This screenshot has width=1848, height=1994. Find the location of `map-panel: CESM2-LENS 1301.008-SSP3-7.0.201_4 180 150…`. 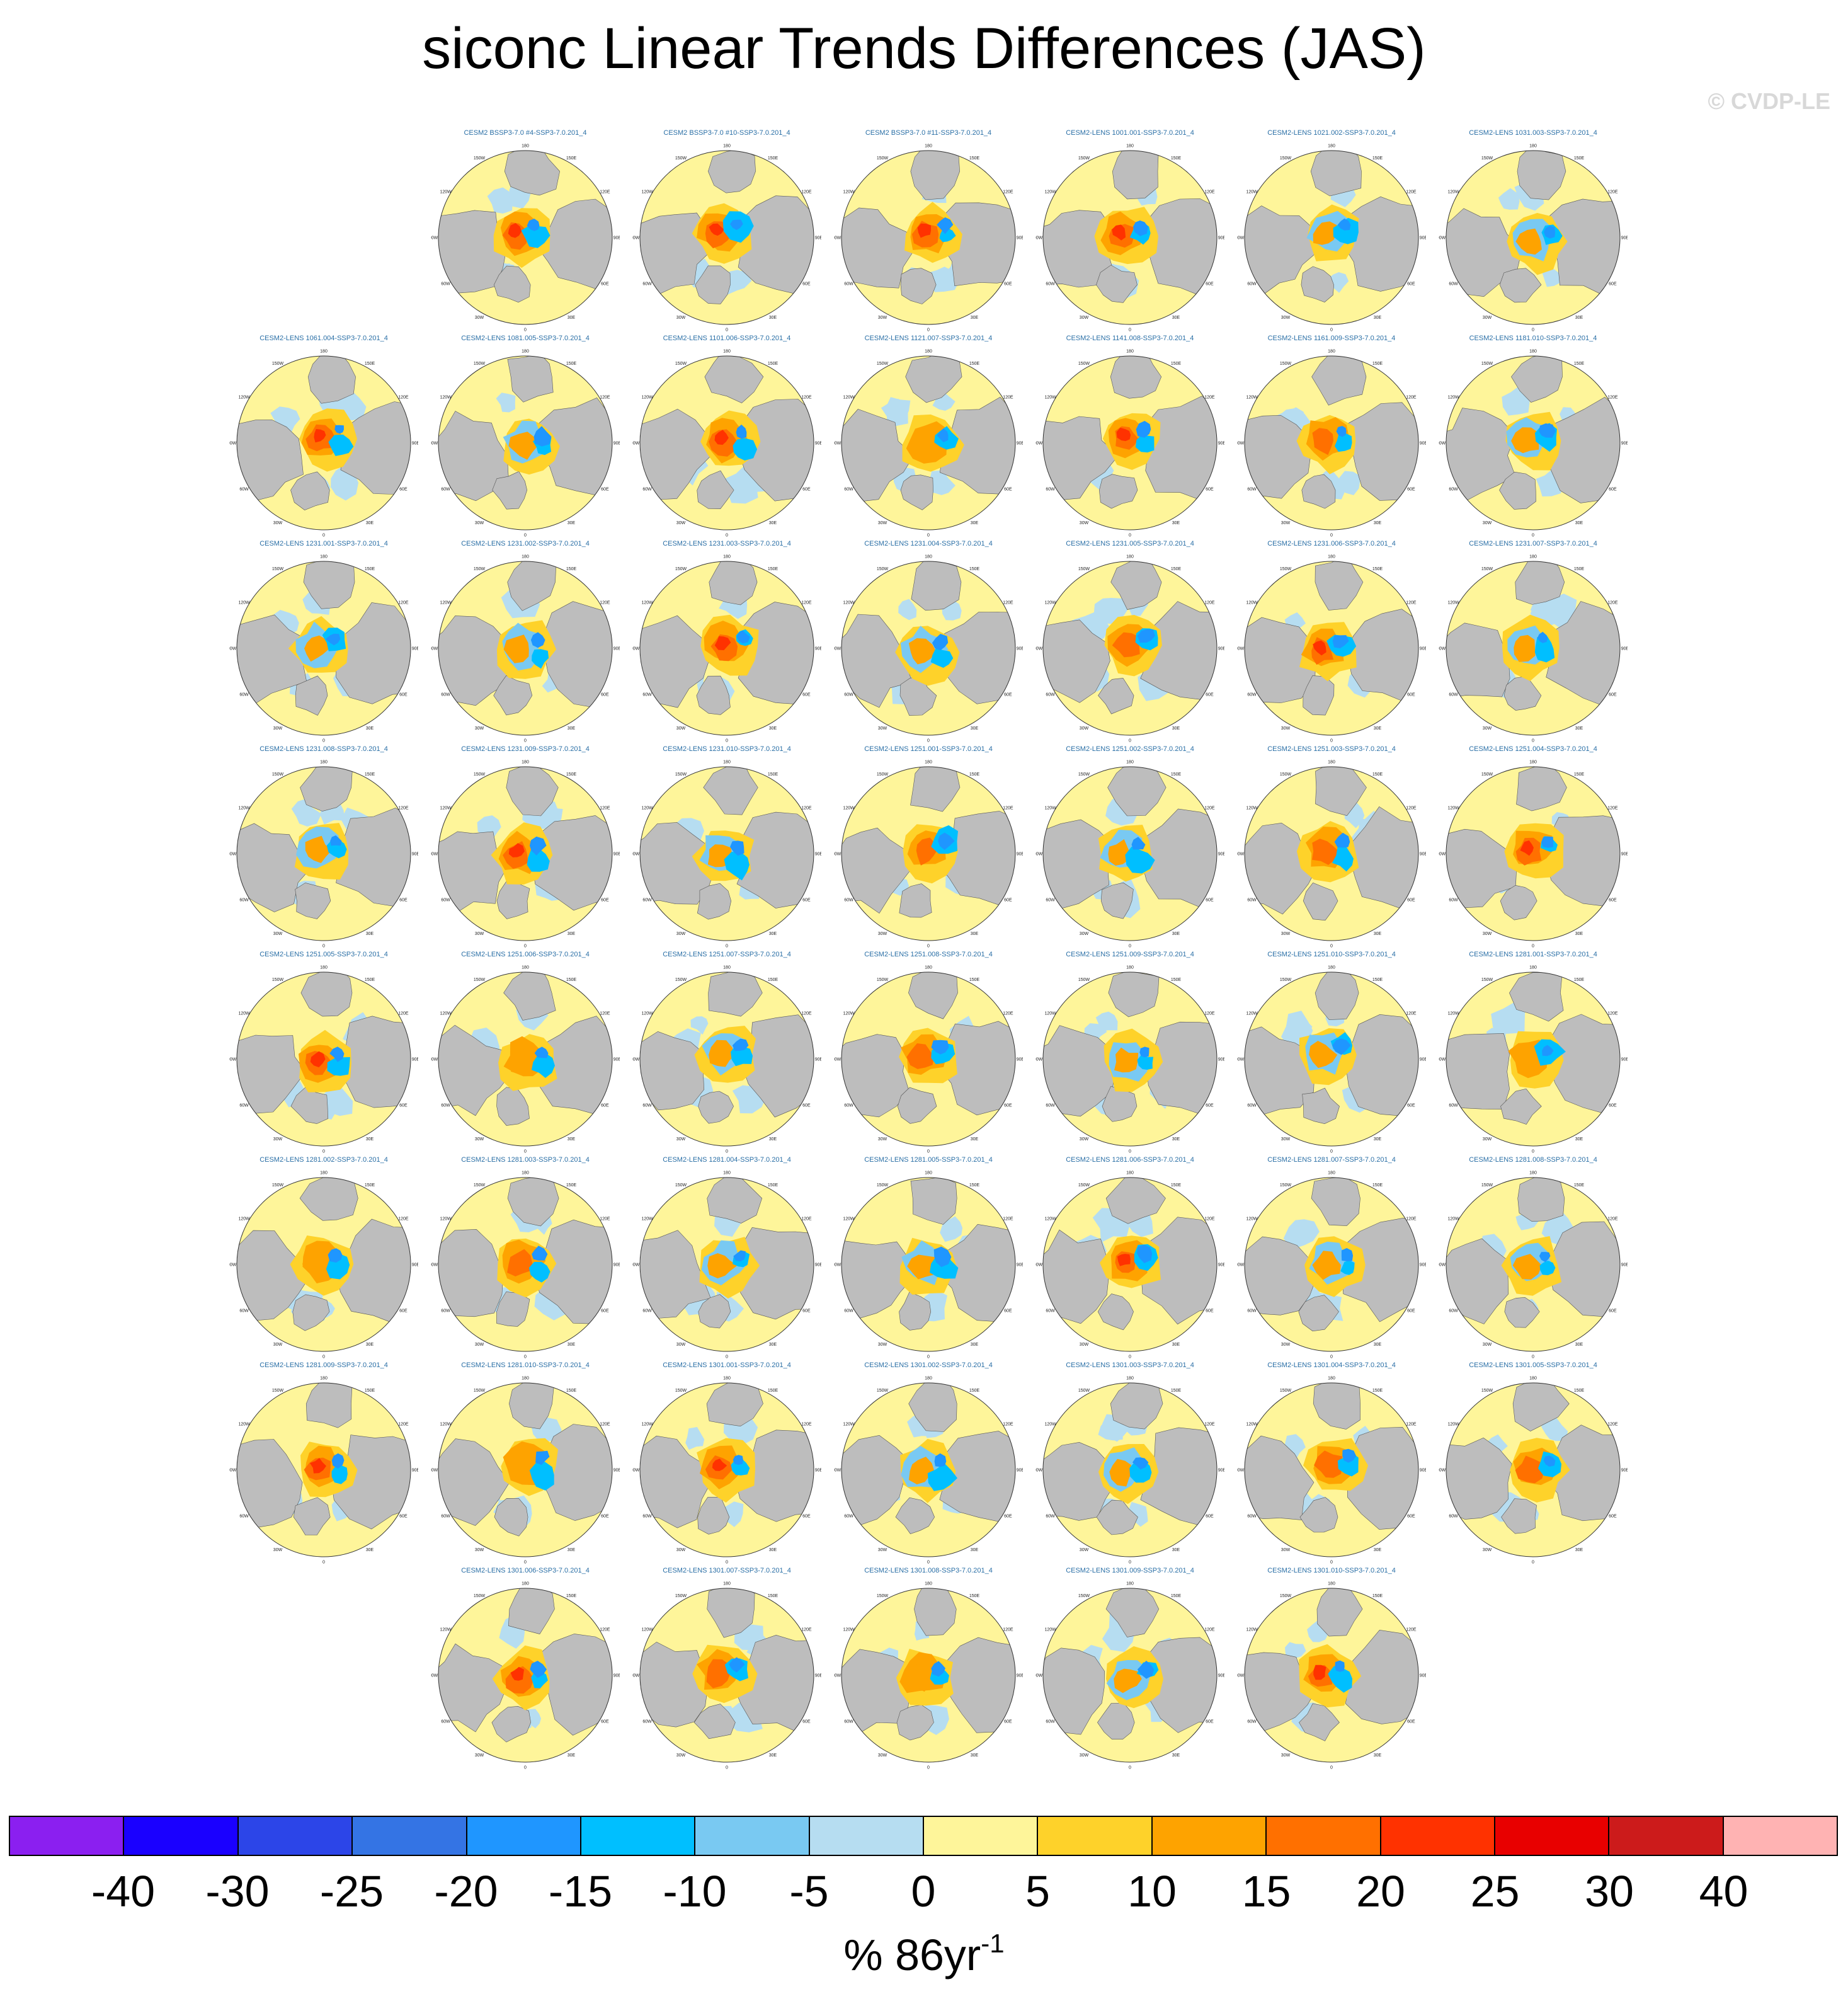

map-panel: CESM2-LENS 1301.008-SSP3-7.0.201_4 180 150… is located at coordinates (928, 1669).